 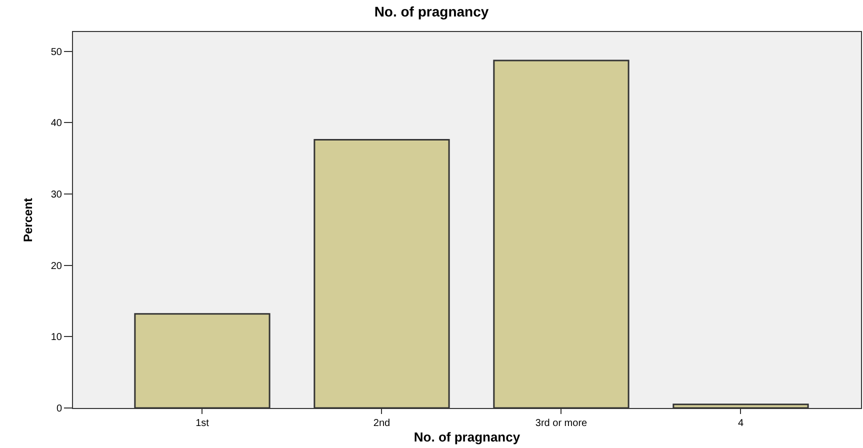 What do you see at coordinates (56, 194) in the screenshot?
I see `y-tick-label: 30` at bounding box center [56, 194].